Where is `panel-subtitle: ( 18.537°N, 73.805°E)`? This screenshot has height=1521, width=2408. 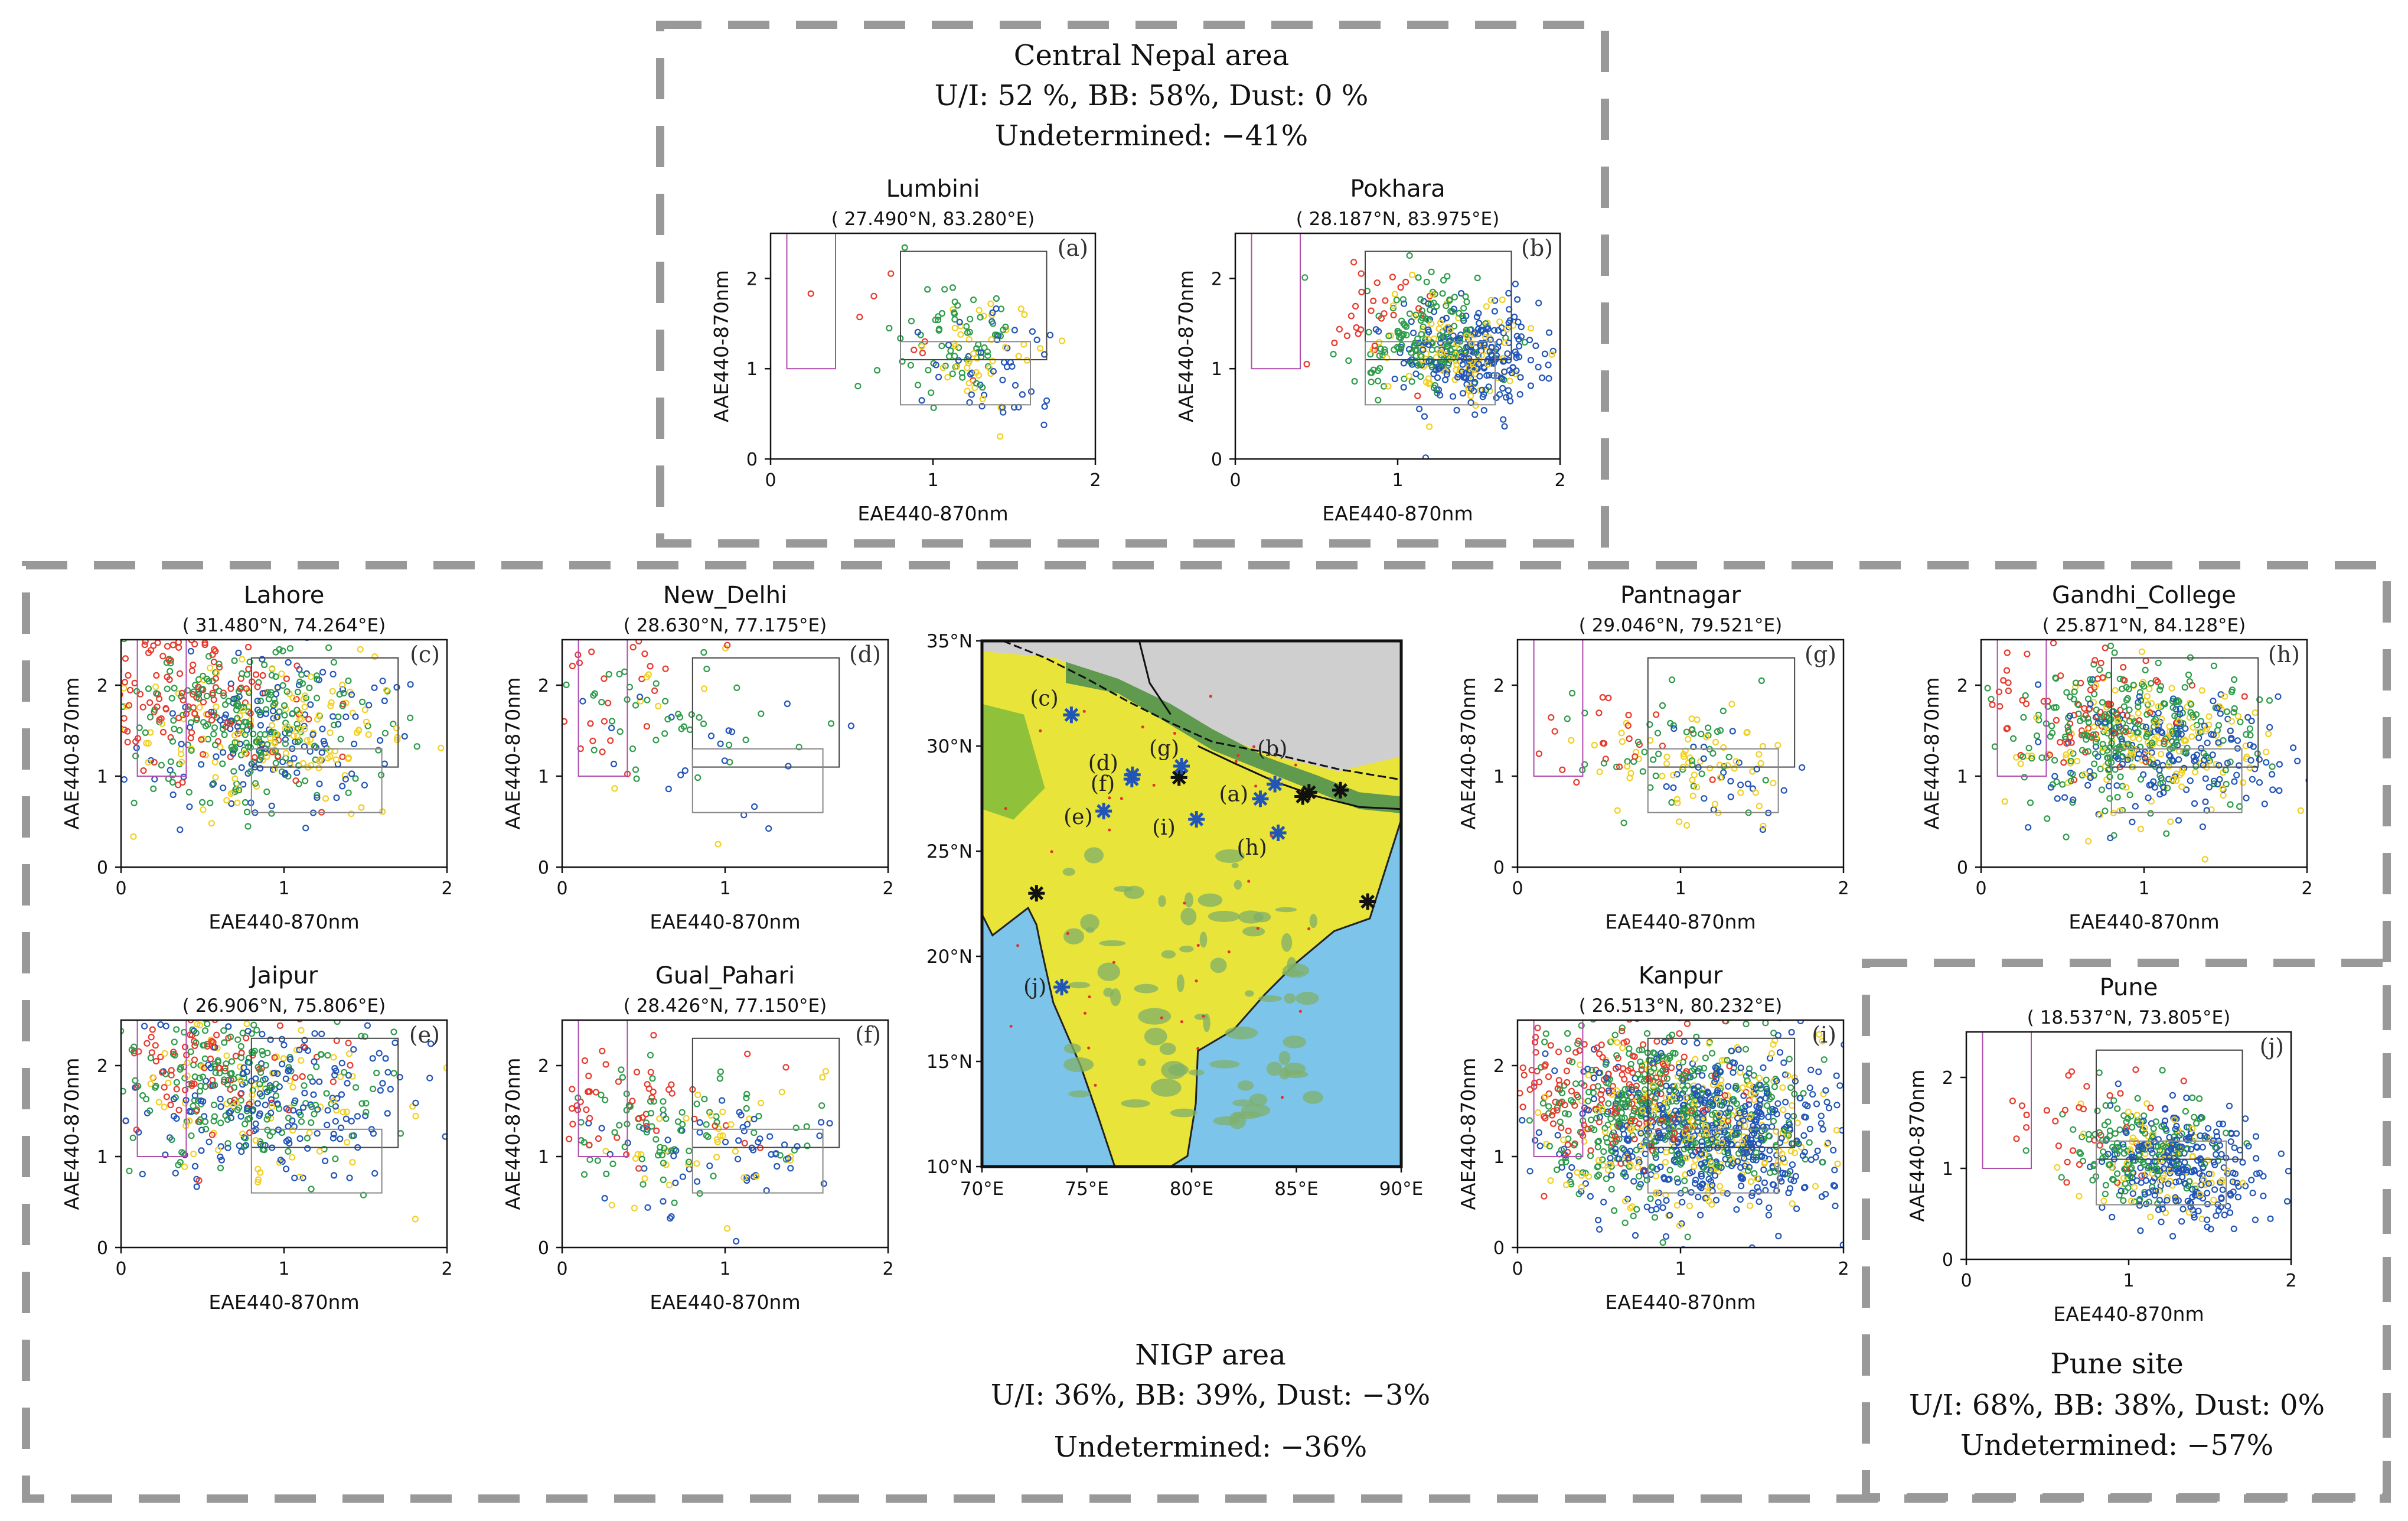
panel-subtitle: ( 18.537°N, 73.805°E) is located at coordinates (2128, 1017).